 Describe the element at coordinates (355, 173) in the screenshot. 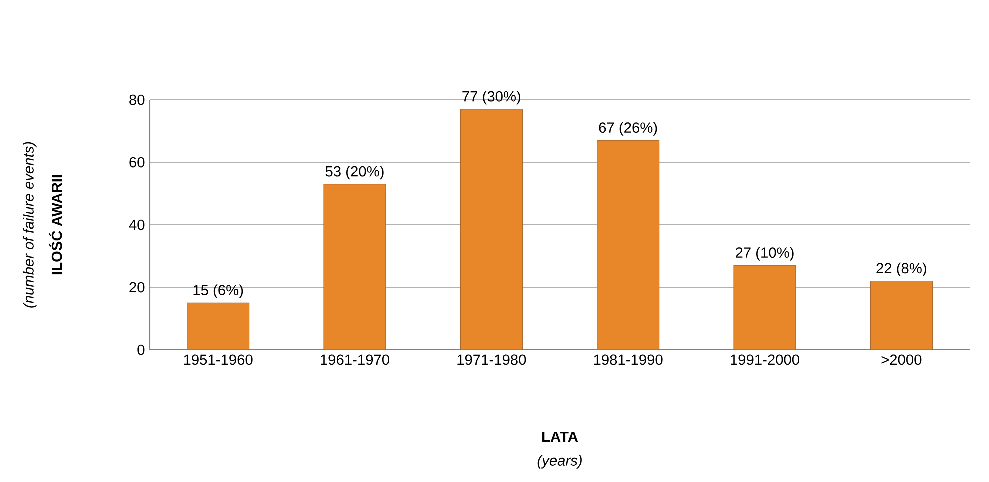

I see `data-label: 53 (20%)` at that location.